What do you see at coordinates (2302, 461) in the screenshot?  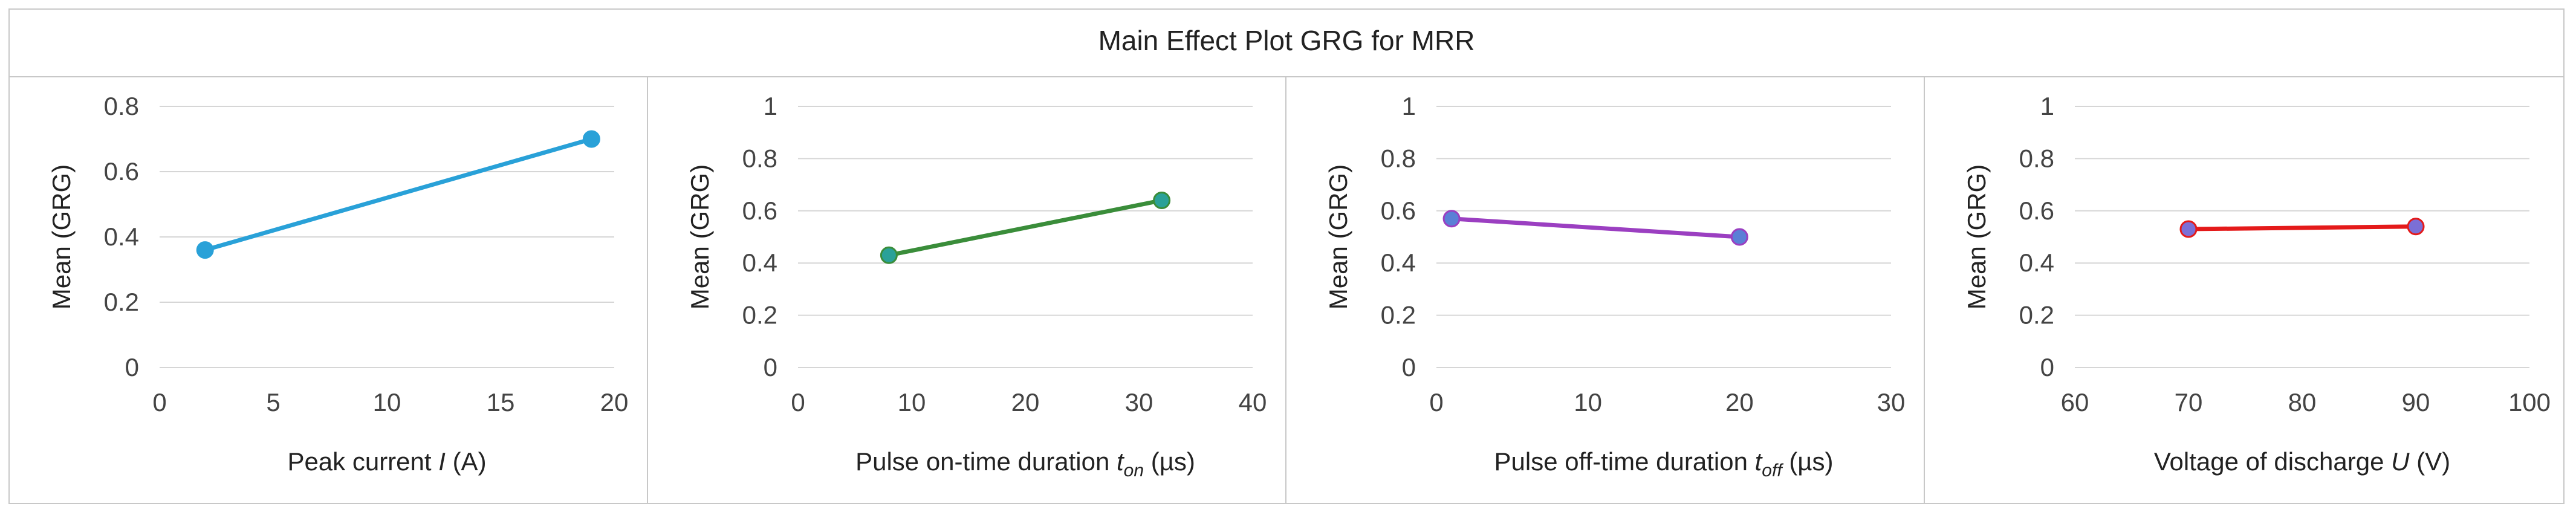 I see `x-axis-title: Voltage of discharge U (V)` at bounding box center [2302, 461].